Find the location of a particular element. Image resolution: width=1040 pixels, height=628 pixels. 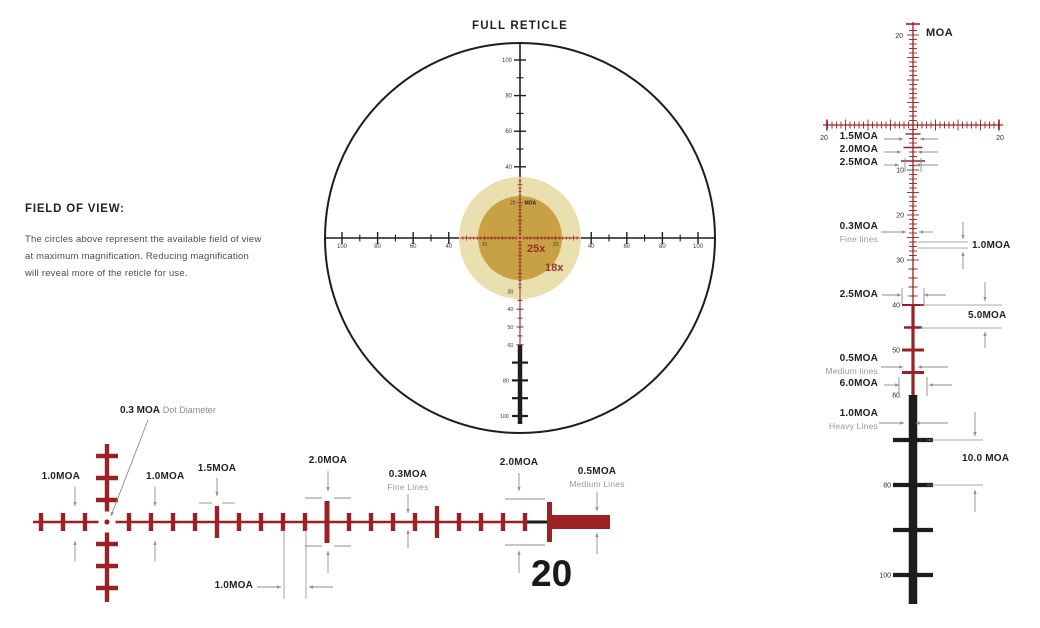

elev-anno-label: 0.3MOA is located at coordinates (858, 226).